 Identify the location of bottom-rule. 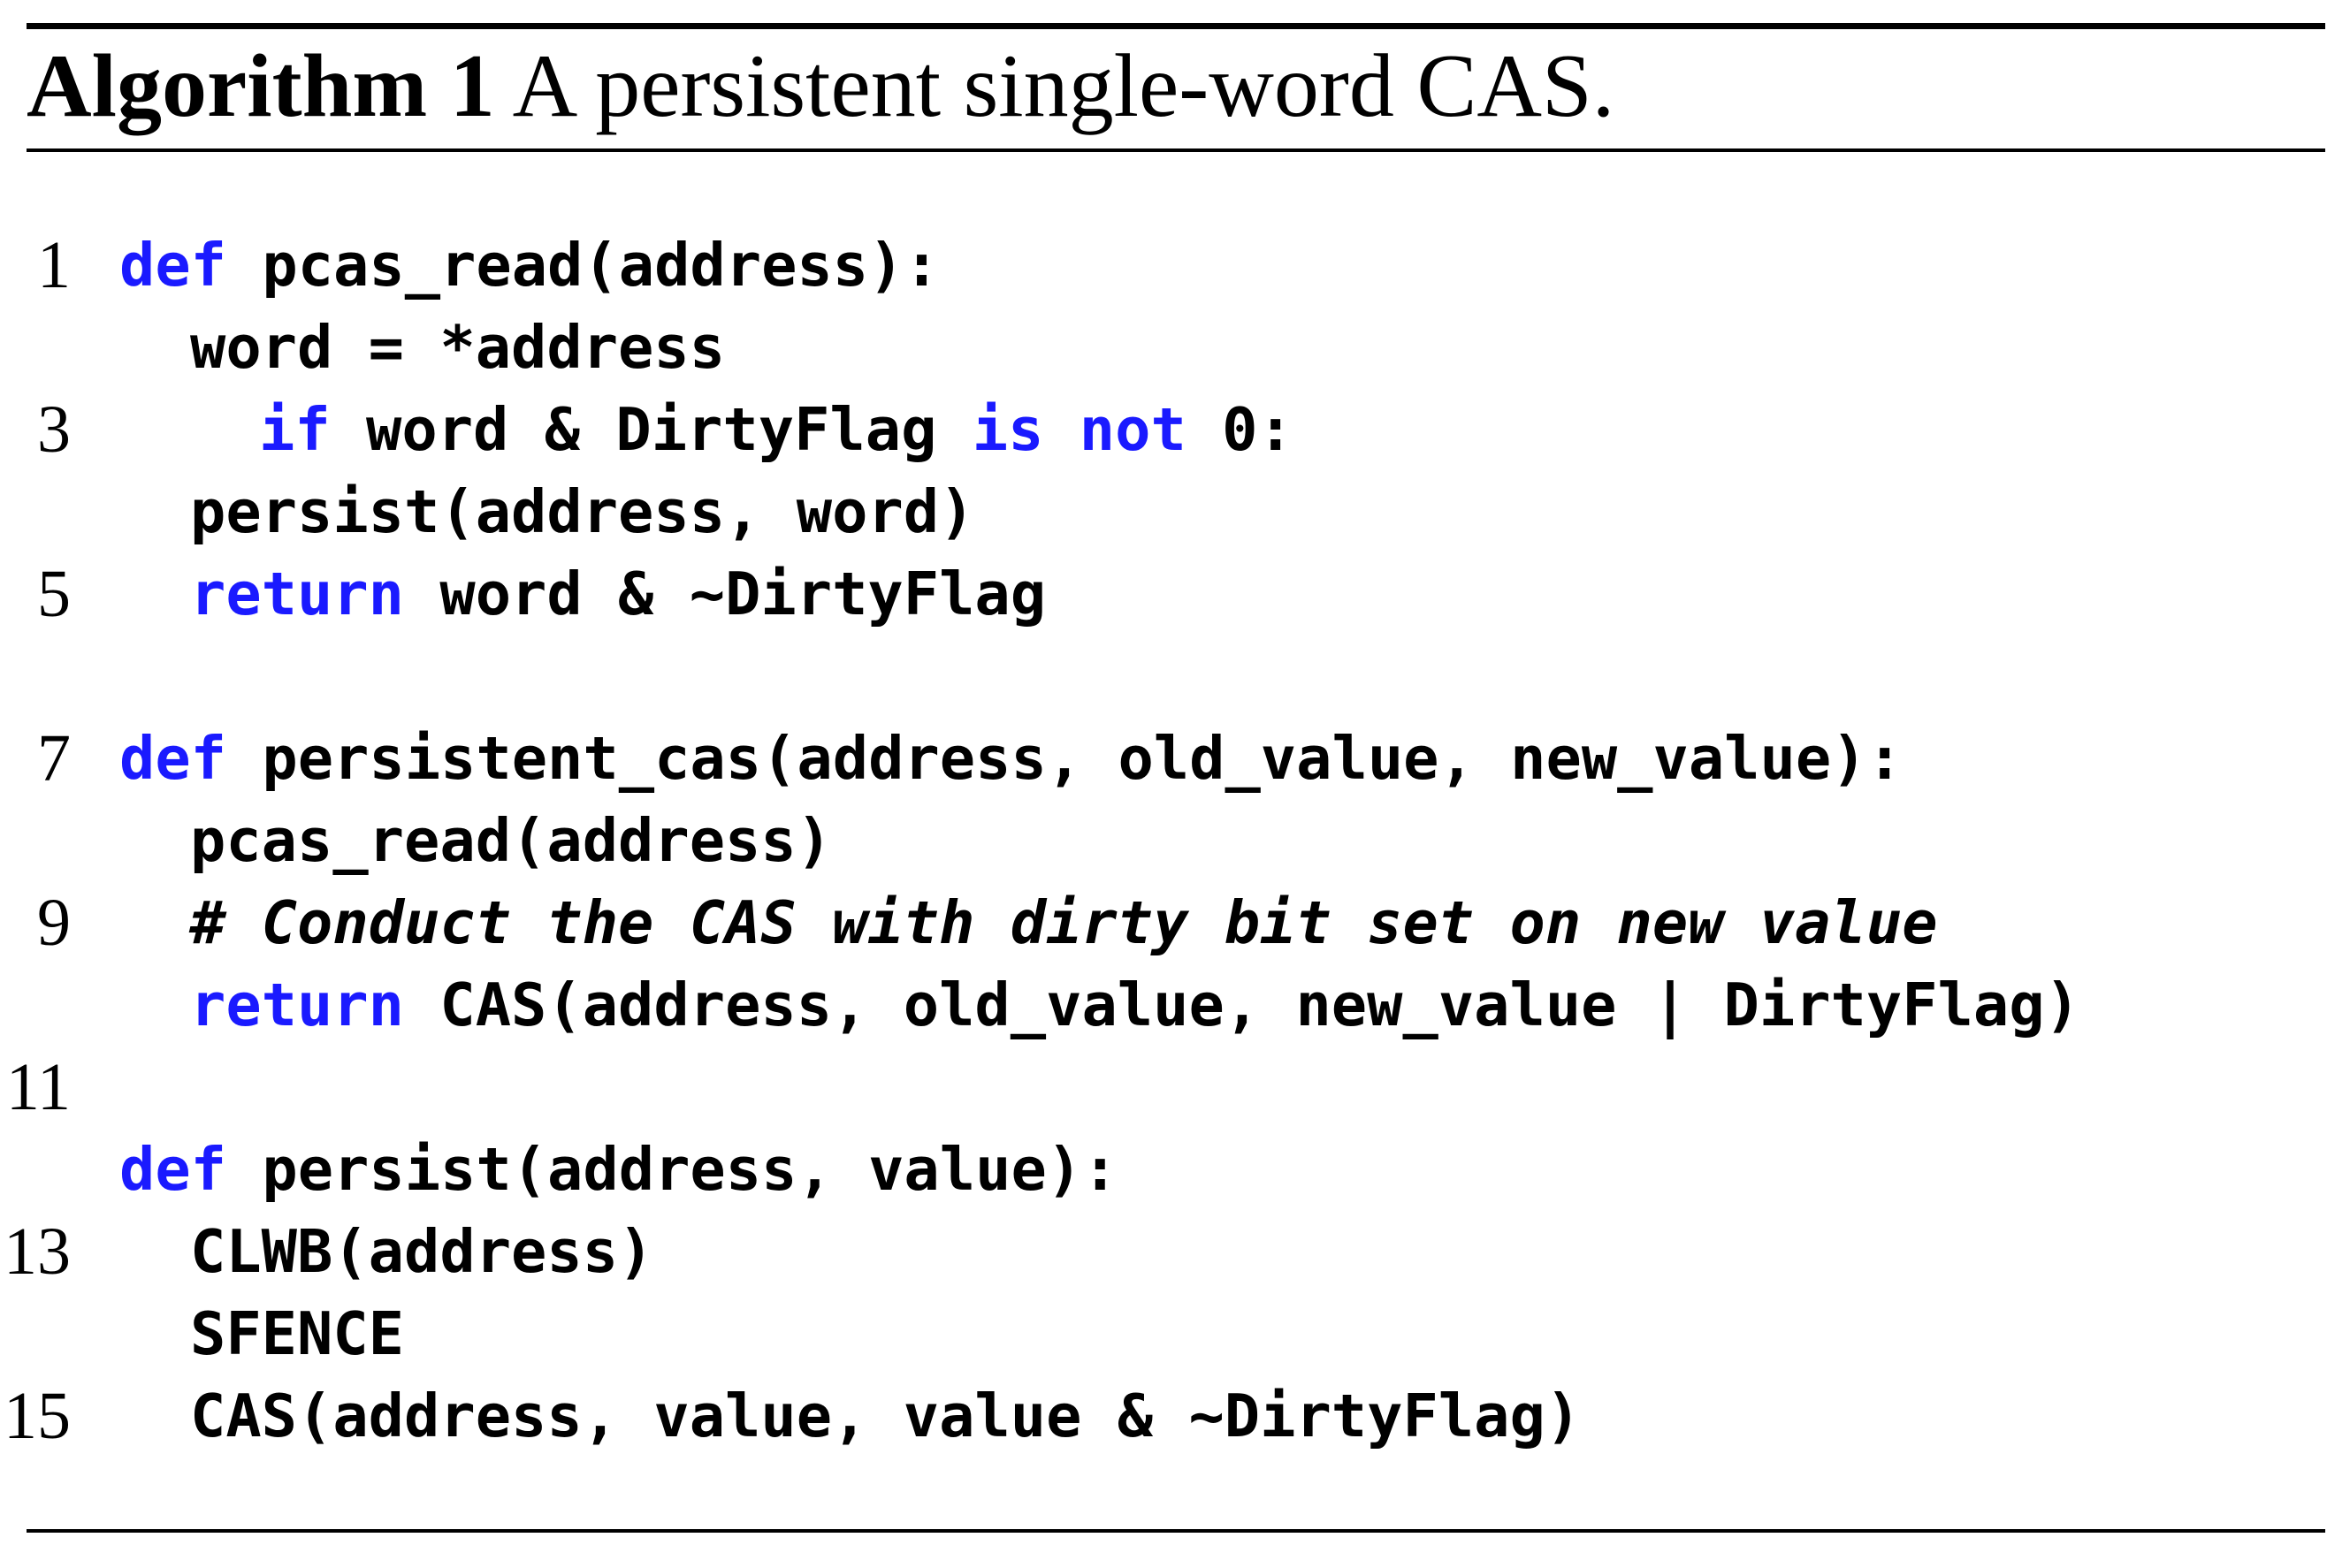
(1176, 1531).